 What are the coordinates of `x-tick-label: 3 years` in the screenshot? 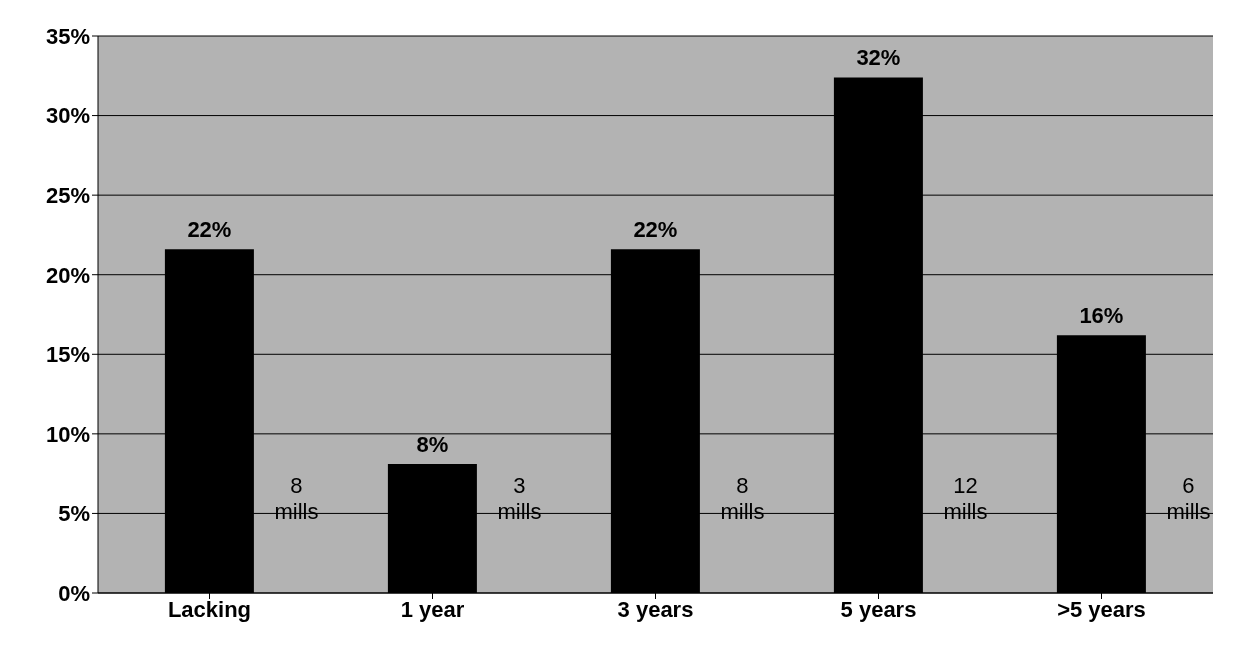 It's located at (655, 609).